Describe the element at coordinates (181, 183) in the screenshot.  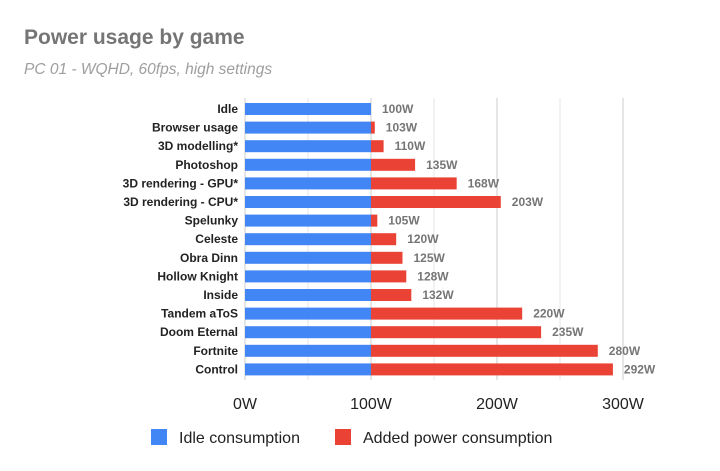
I see `category-label: 3D rendering - GPU*` at that location.